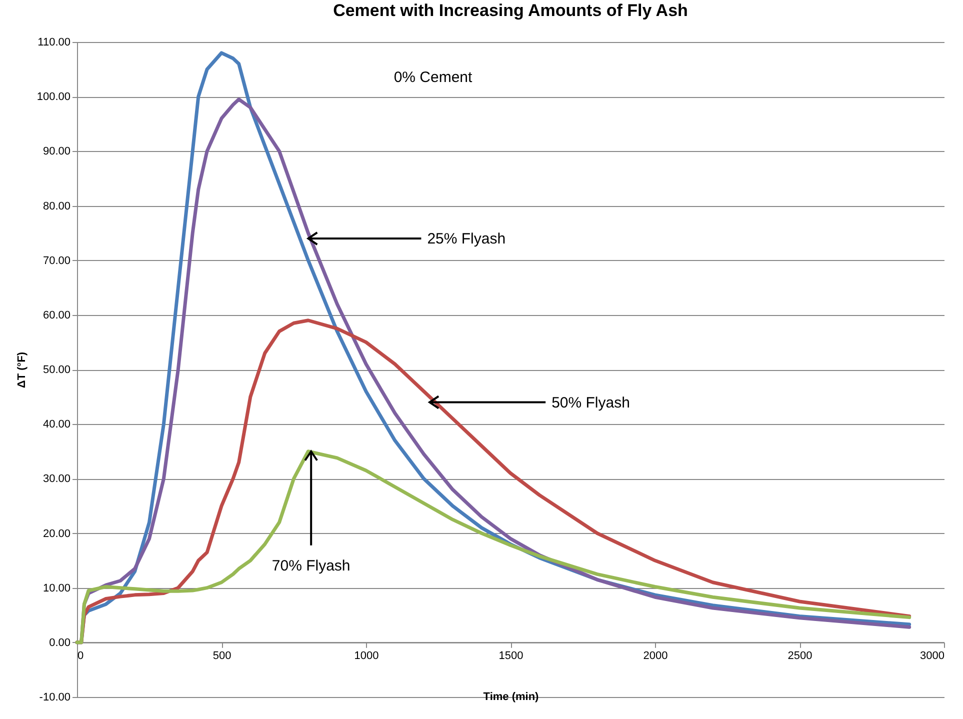 This screenshot has height=719, width=963. What do you see at coordinates (311, 565) in the screenshot?
I see `annotation: 70% Flyash` at bounding box center [311, 565].